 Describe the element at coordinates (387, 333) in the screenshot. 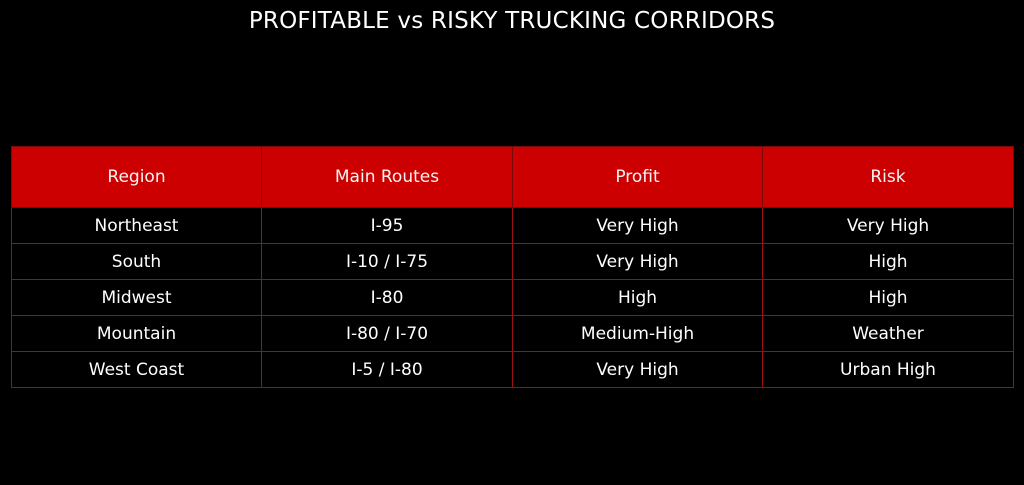

I see `cell-main-routes: I-80 / I-70` at that location.